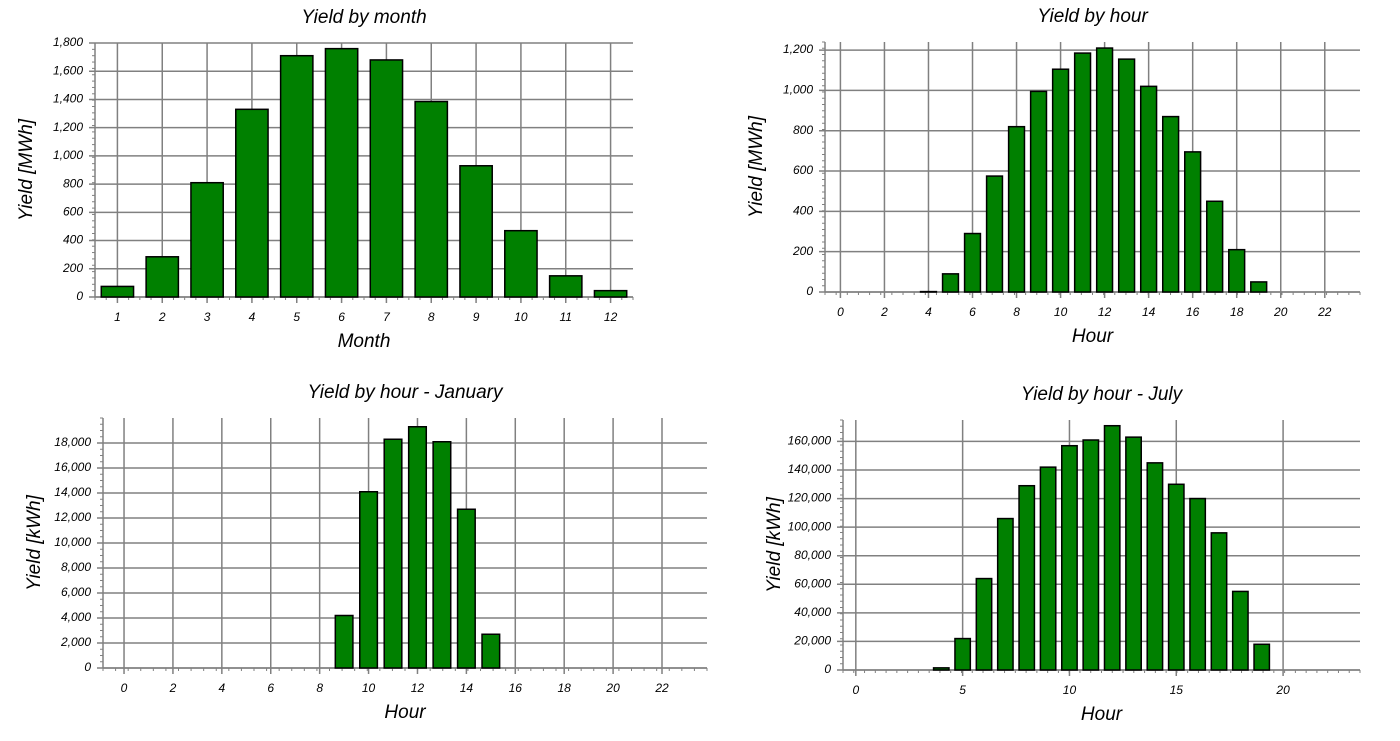 This screenshot has width=1400, height=741. Describe the element at coordinates (207, 317) in the screenshot. I see `x-tick-label: 3` at that location.